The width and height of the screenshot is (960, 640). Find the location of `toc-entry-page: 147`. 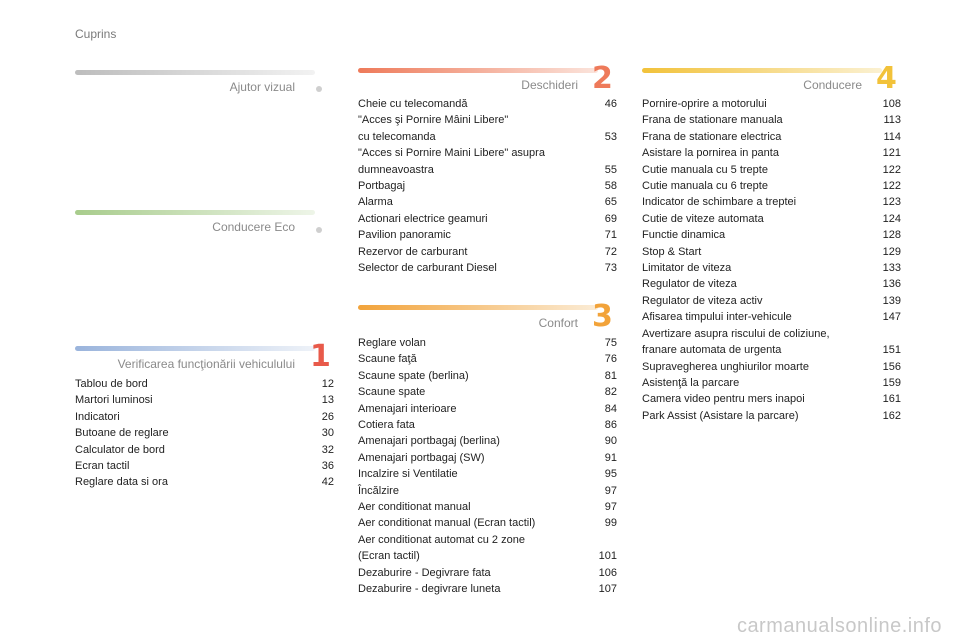

toc-entry-page: 147 is located at coordinates (891, 317).